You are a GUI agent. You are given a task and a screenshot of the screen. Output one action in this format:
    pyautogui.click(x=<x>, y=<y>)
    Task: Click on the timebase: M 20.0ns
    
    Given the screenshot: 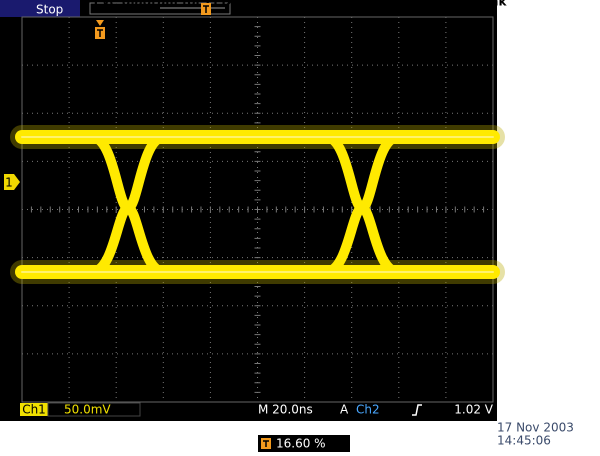 What is the action you would take?
    pyautogui.click(x=285, y=410)
    